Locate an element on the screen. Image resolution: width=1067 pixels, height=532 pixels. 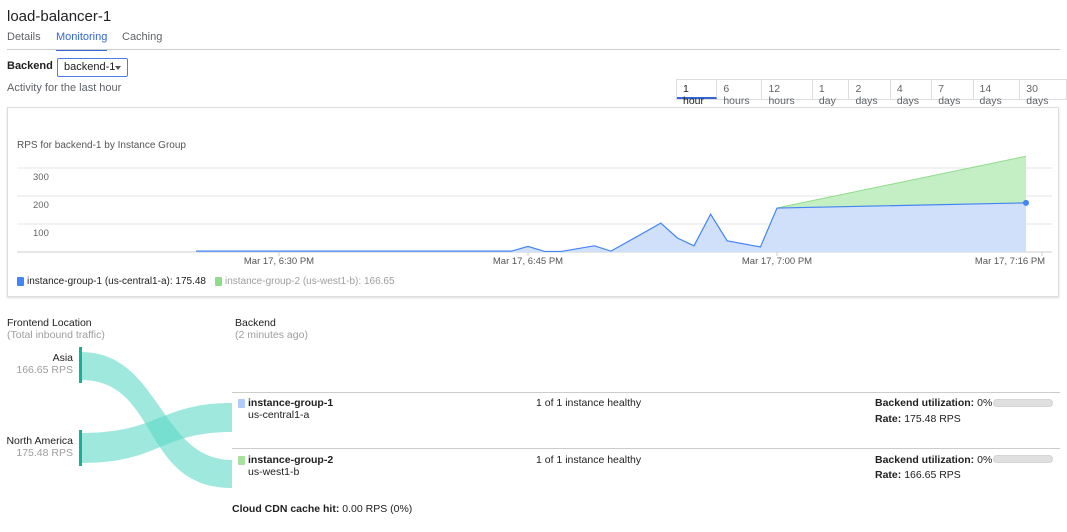
location-asia: Asia is located at coordinates (62, 358).